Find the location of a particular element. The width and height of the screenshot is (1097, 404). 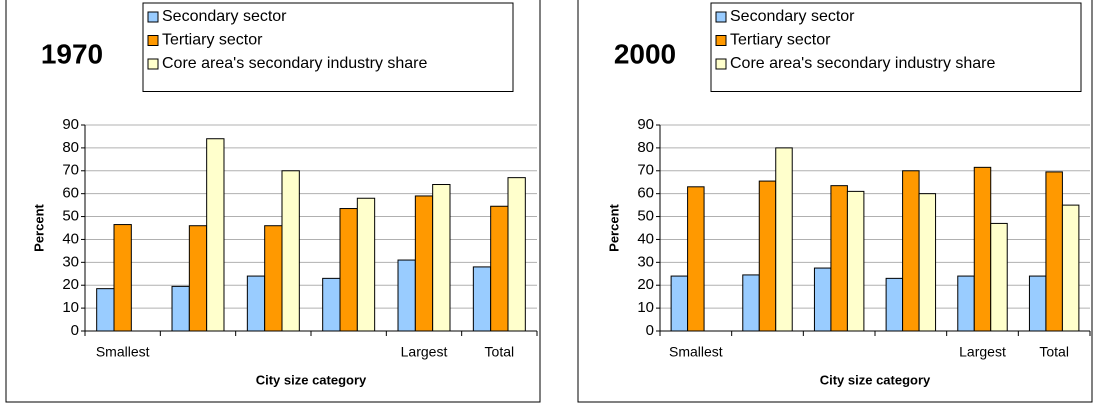

chart-title: 1970 is located at coordinates (72, 53).